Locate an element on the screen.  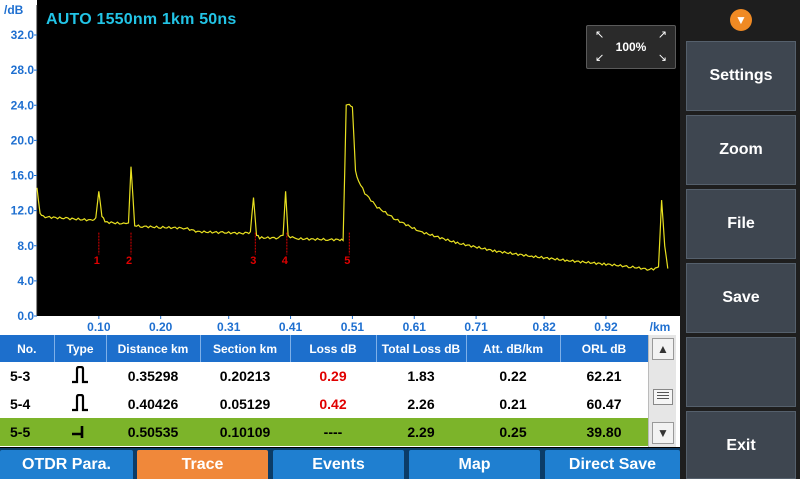
save-button: Save is located at coordinates (741, 298).